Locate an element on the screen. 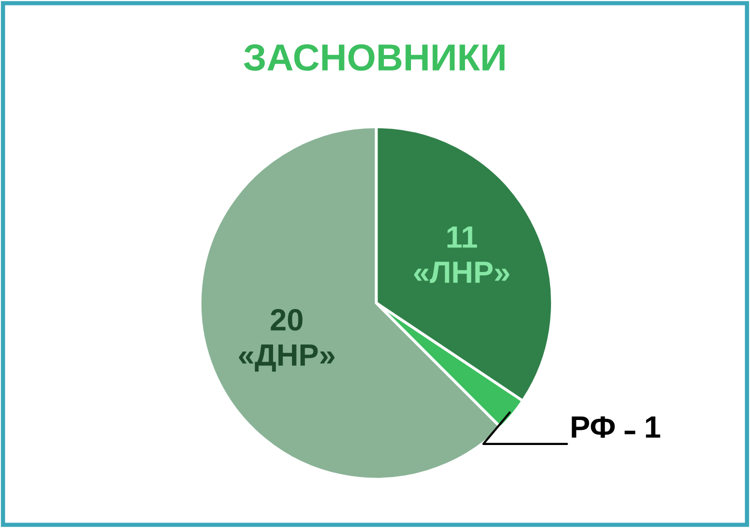 The height and width of the screenshot is (528, 750). data-label: 20 is located at coordinates (286, 319).